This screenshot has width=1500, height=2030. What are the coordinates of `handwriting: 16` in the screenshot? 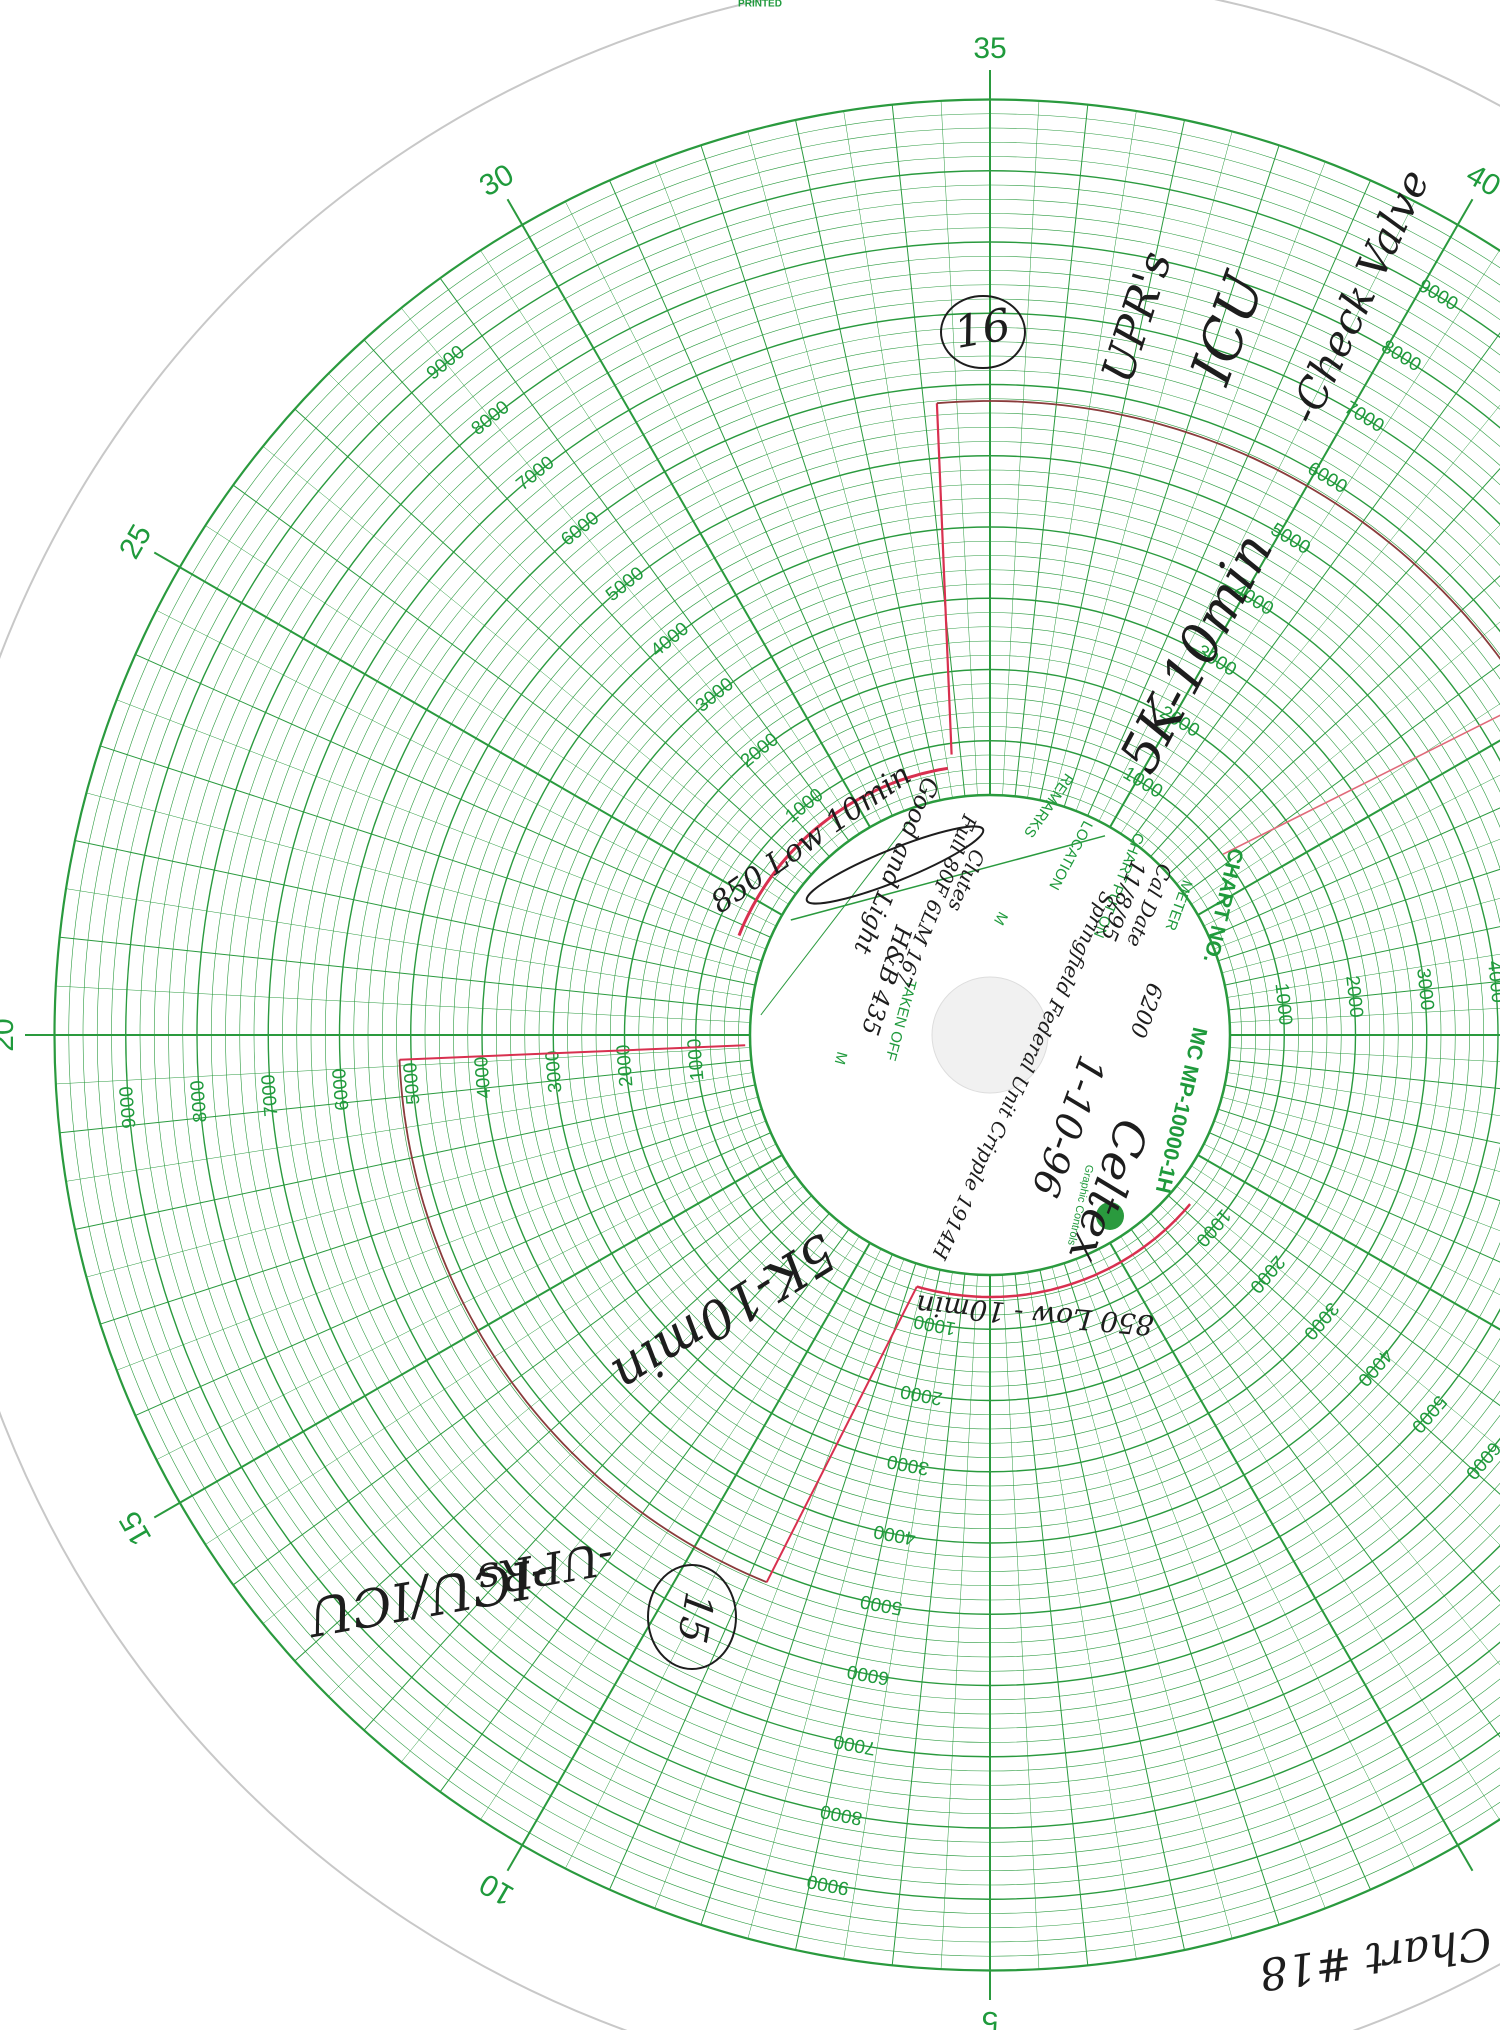 It's located at (982, 329).